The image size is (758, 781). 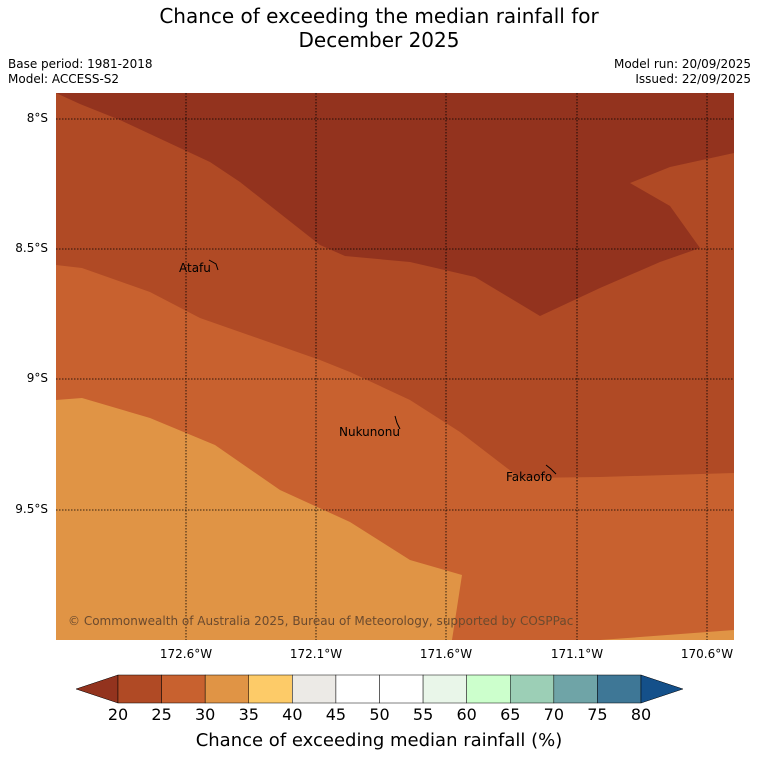 What do you see at coordinates (316, 654) in the screenshot?
I see `lon-label-172-1w: 172.1°W` at bounding box center [316, 654].